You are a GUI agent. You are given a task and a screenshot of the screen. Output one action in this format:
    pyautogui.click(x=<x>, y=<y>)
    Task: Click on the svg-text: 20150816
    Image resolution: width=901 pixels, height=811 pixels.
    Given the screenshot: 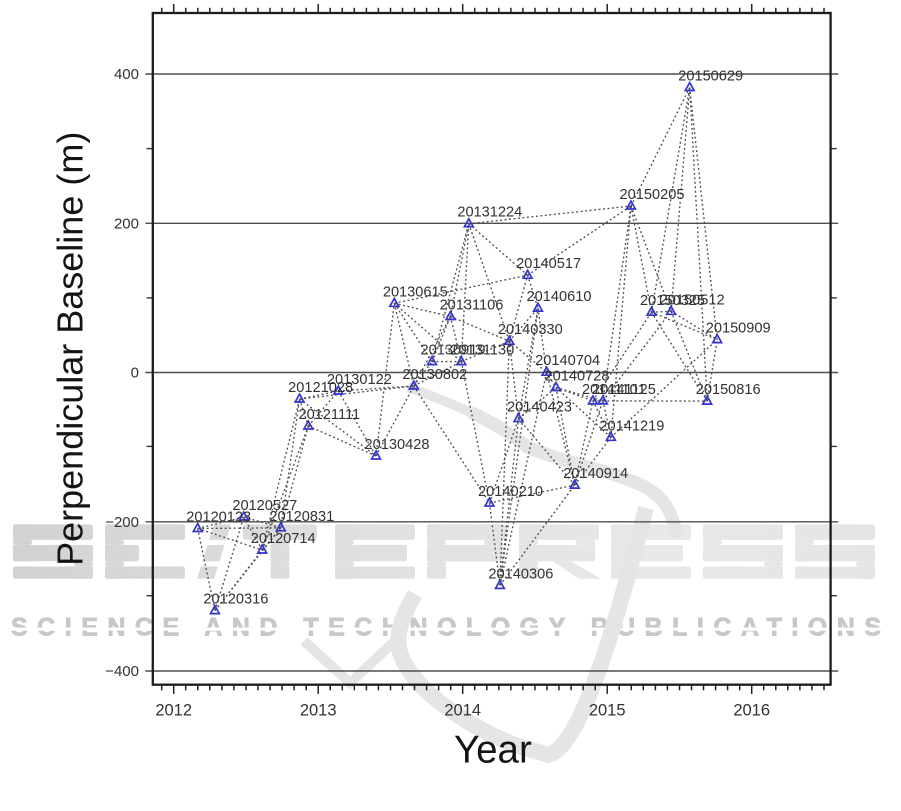 What is the action you would take?
    pyautogui.click(x=728, y=390)
    